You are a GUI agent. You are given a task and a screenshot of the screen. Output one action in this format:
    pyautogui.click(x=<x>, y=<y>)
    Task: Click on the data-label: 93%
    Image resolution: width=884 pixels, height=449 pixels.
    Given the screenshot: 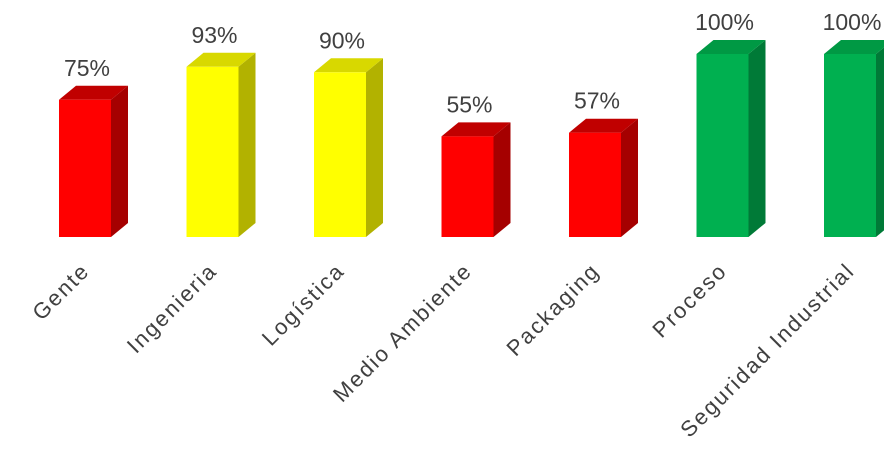 What is the action you would take?
    pyautogui.click(x=214, y=35)
    